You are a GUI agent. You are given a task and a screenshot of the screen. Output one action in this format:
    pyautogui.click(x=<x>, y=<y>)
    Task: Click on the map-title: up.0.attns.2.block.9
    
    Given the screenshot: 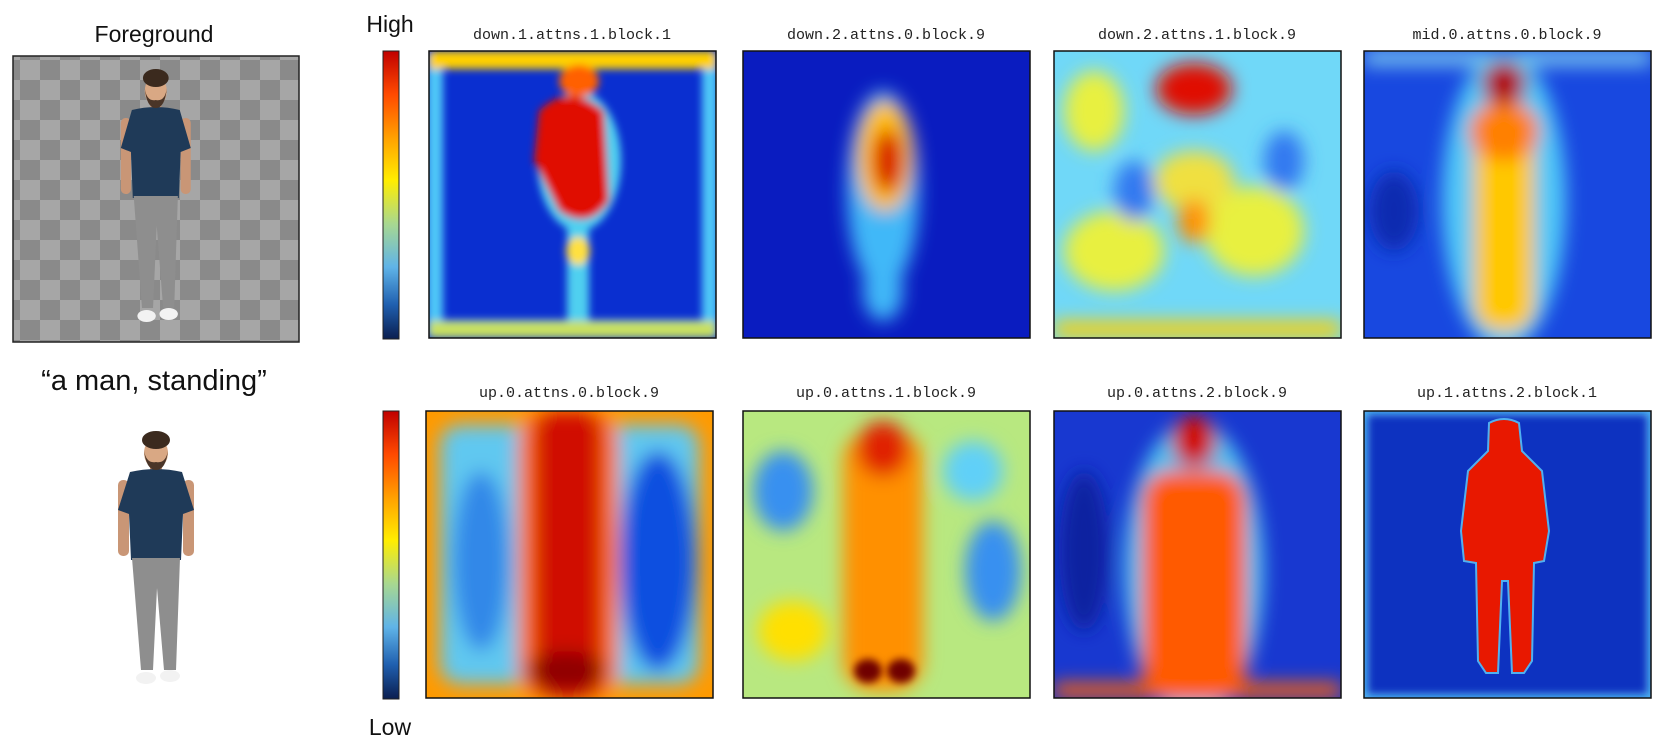 What is the action you would take?
    pyautogui.click(x=1197, y=393)
    